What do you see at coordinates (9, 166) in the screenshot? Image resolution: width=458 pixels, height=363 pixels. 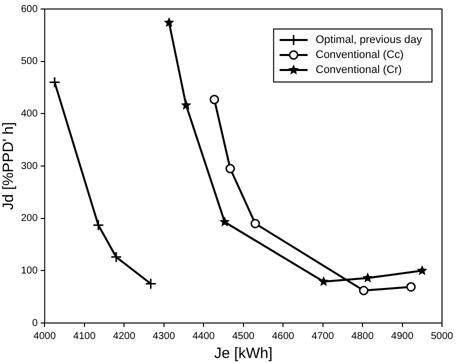 I see `y-axis-title: Jd [%PPD' h]` at bounding box center [9, 166].